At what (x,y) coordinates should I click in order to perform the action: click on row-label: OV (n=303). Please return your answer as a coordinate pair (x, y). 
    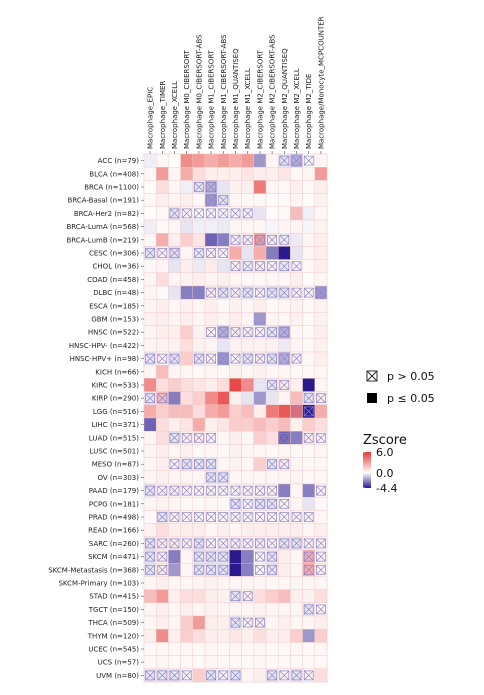
    Looking at the image, I should click on (118, 478).